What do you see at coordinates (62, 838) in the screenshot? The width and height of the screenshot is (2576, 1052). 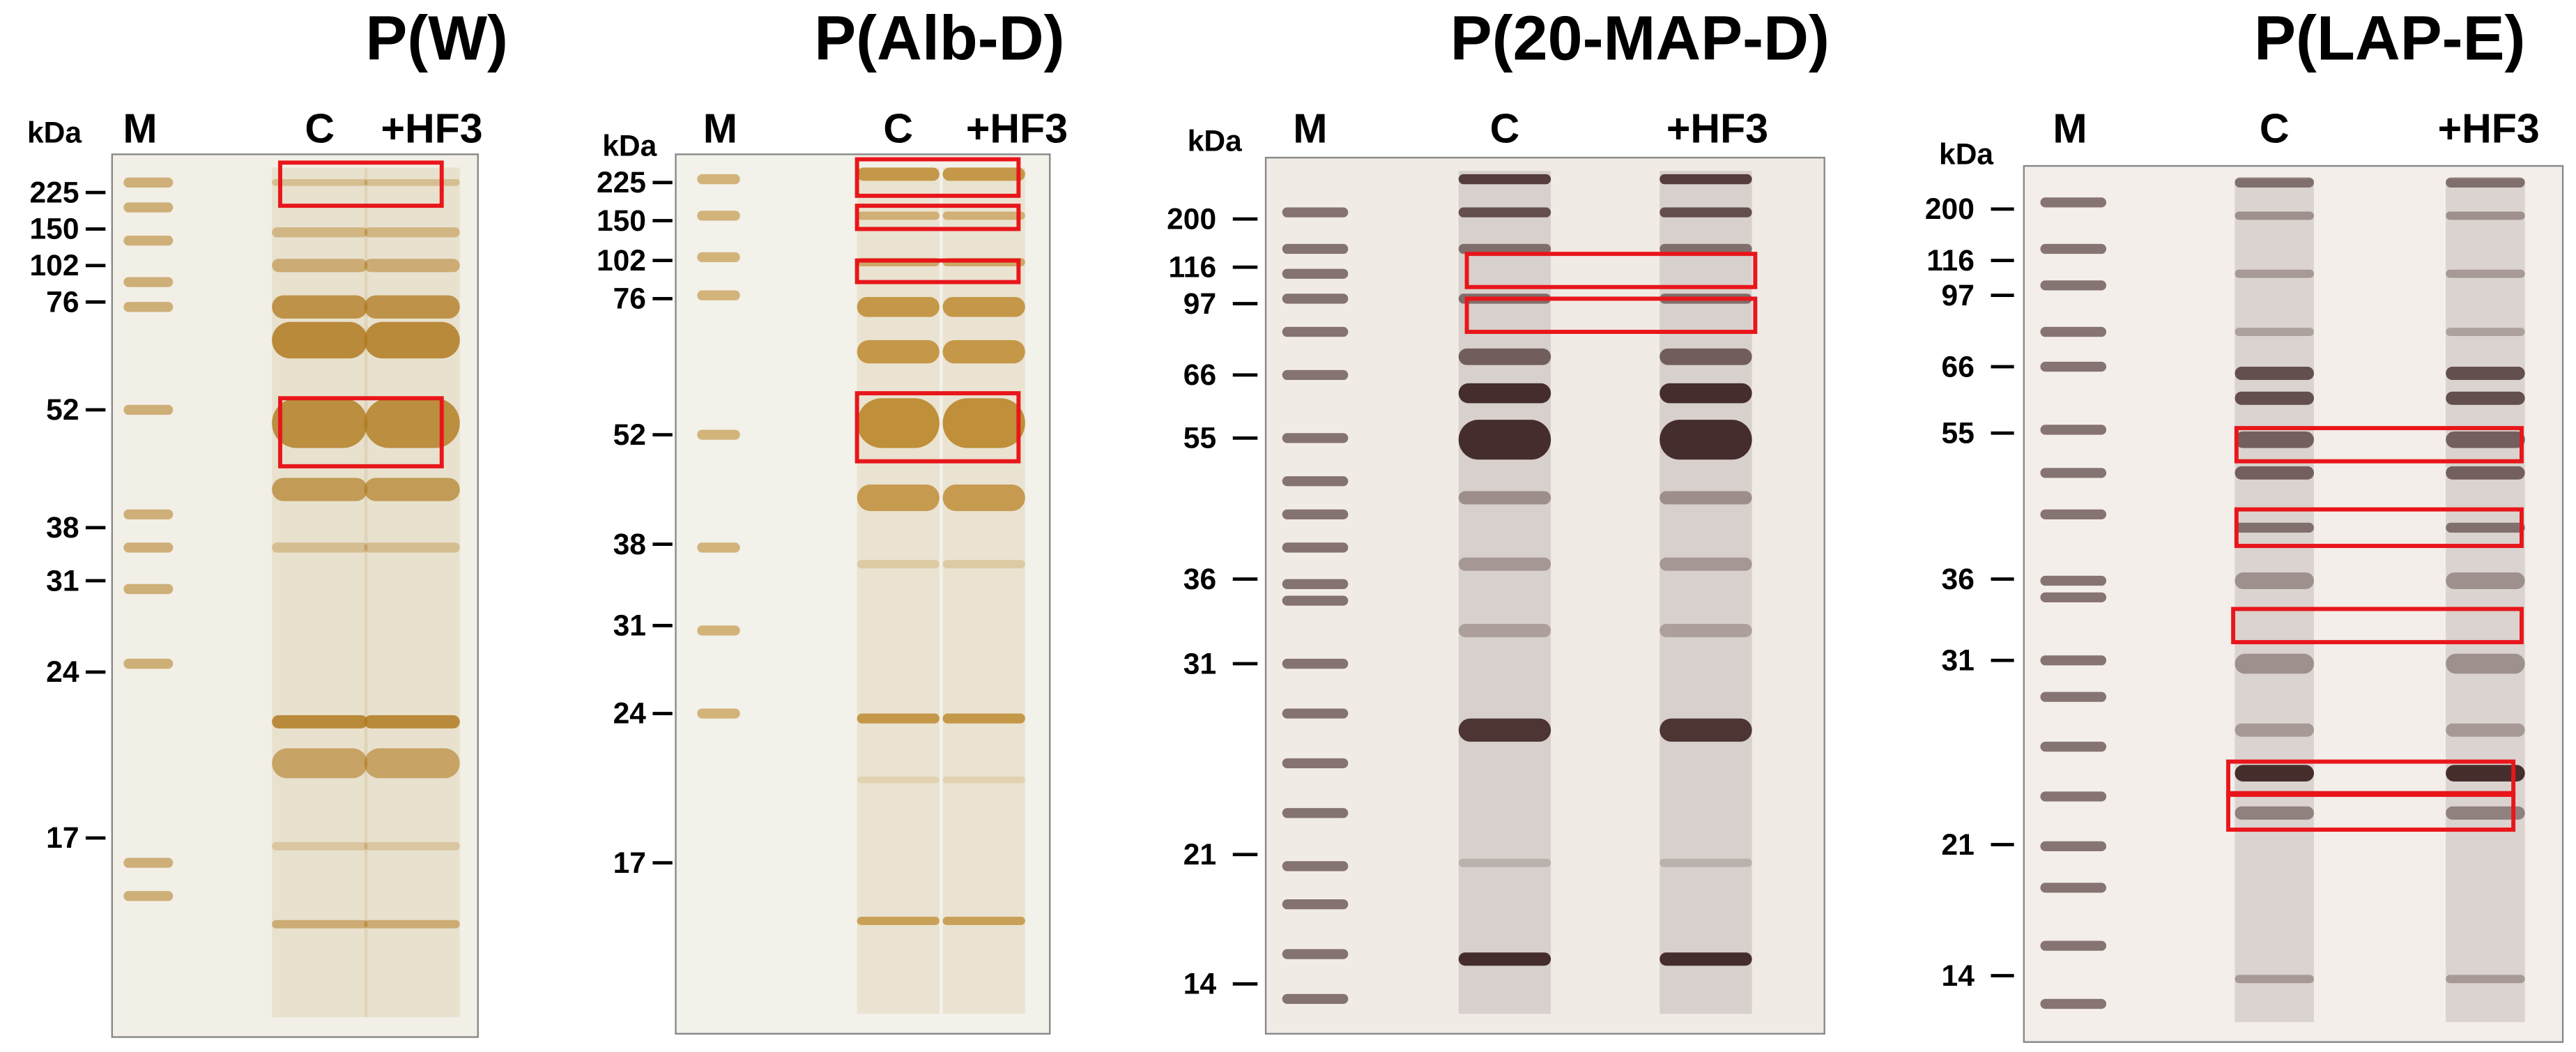 I see `marker-label: 17` at bounding box center [62, 838].